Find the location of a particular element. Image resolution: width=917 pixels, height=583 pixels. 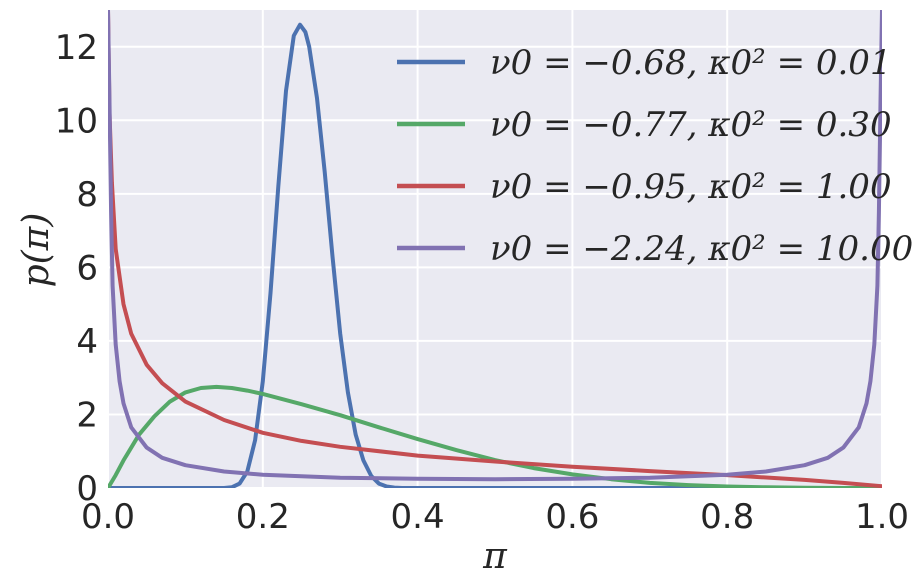

x-tick-label: 0.0 is located at coordinates (108, 517).